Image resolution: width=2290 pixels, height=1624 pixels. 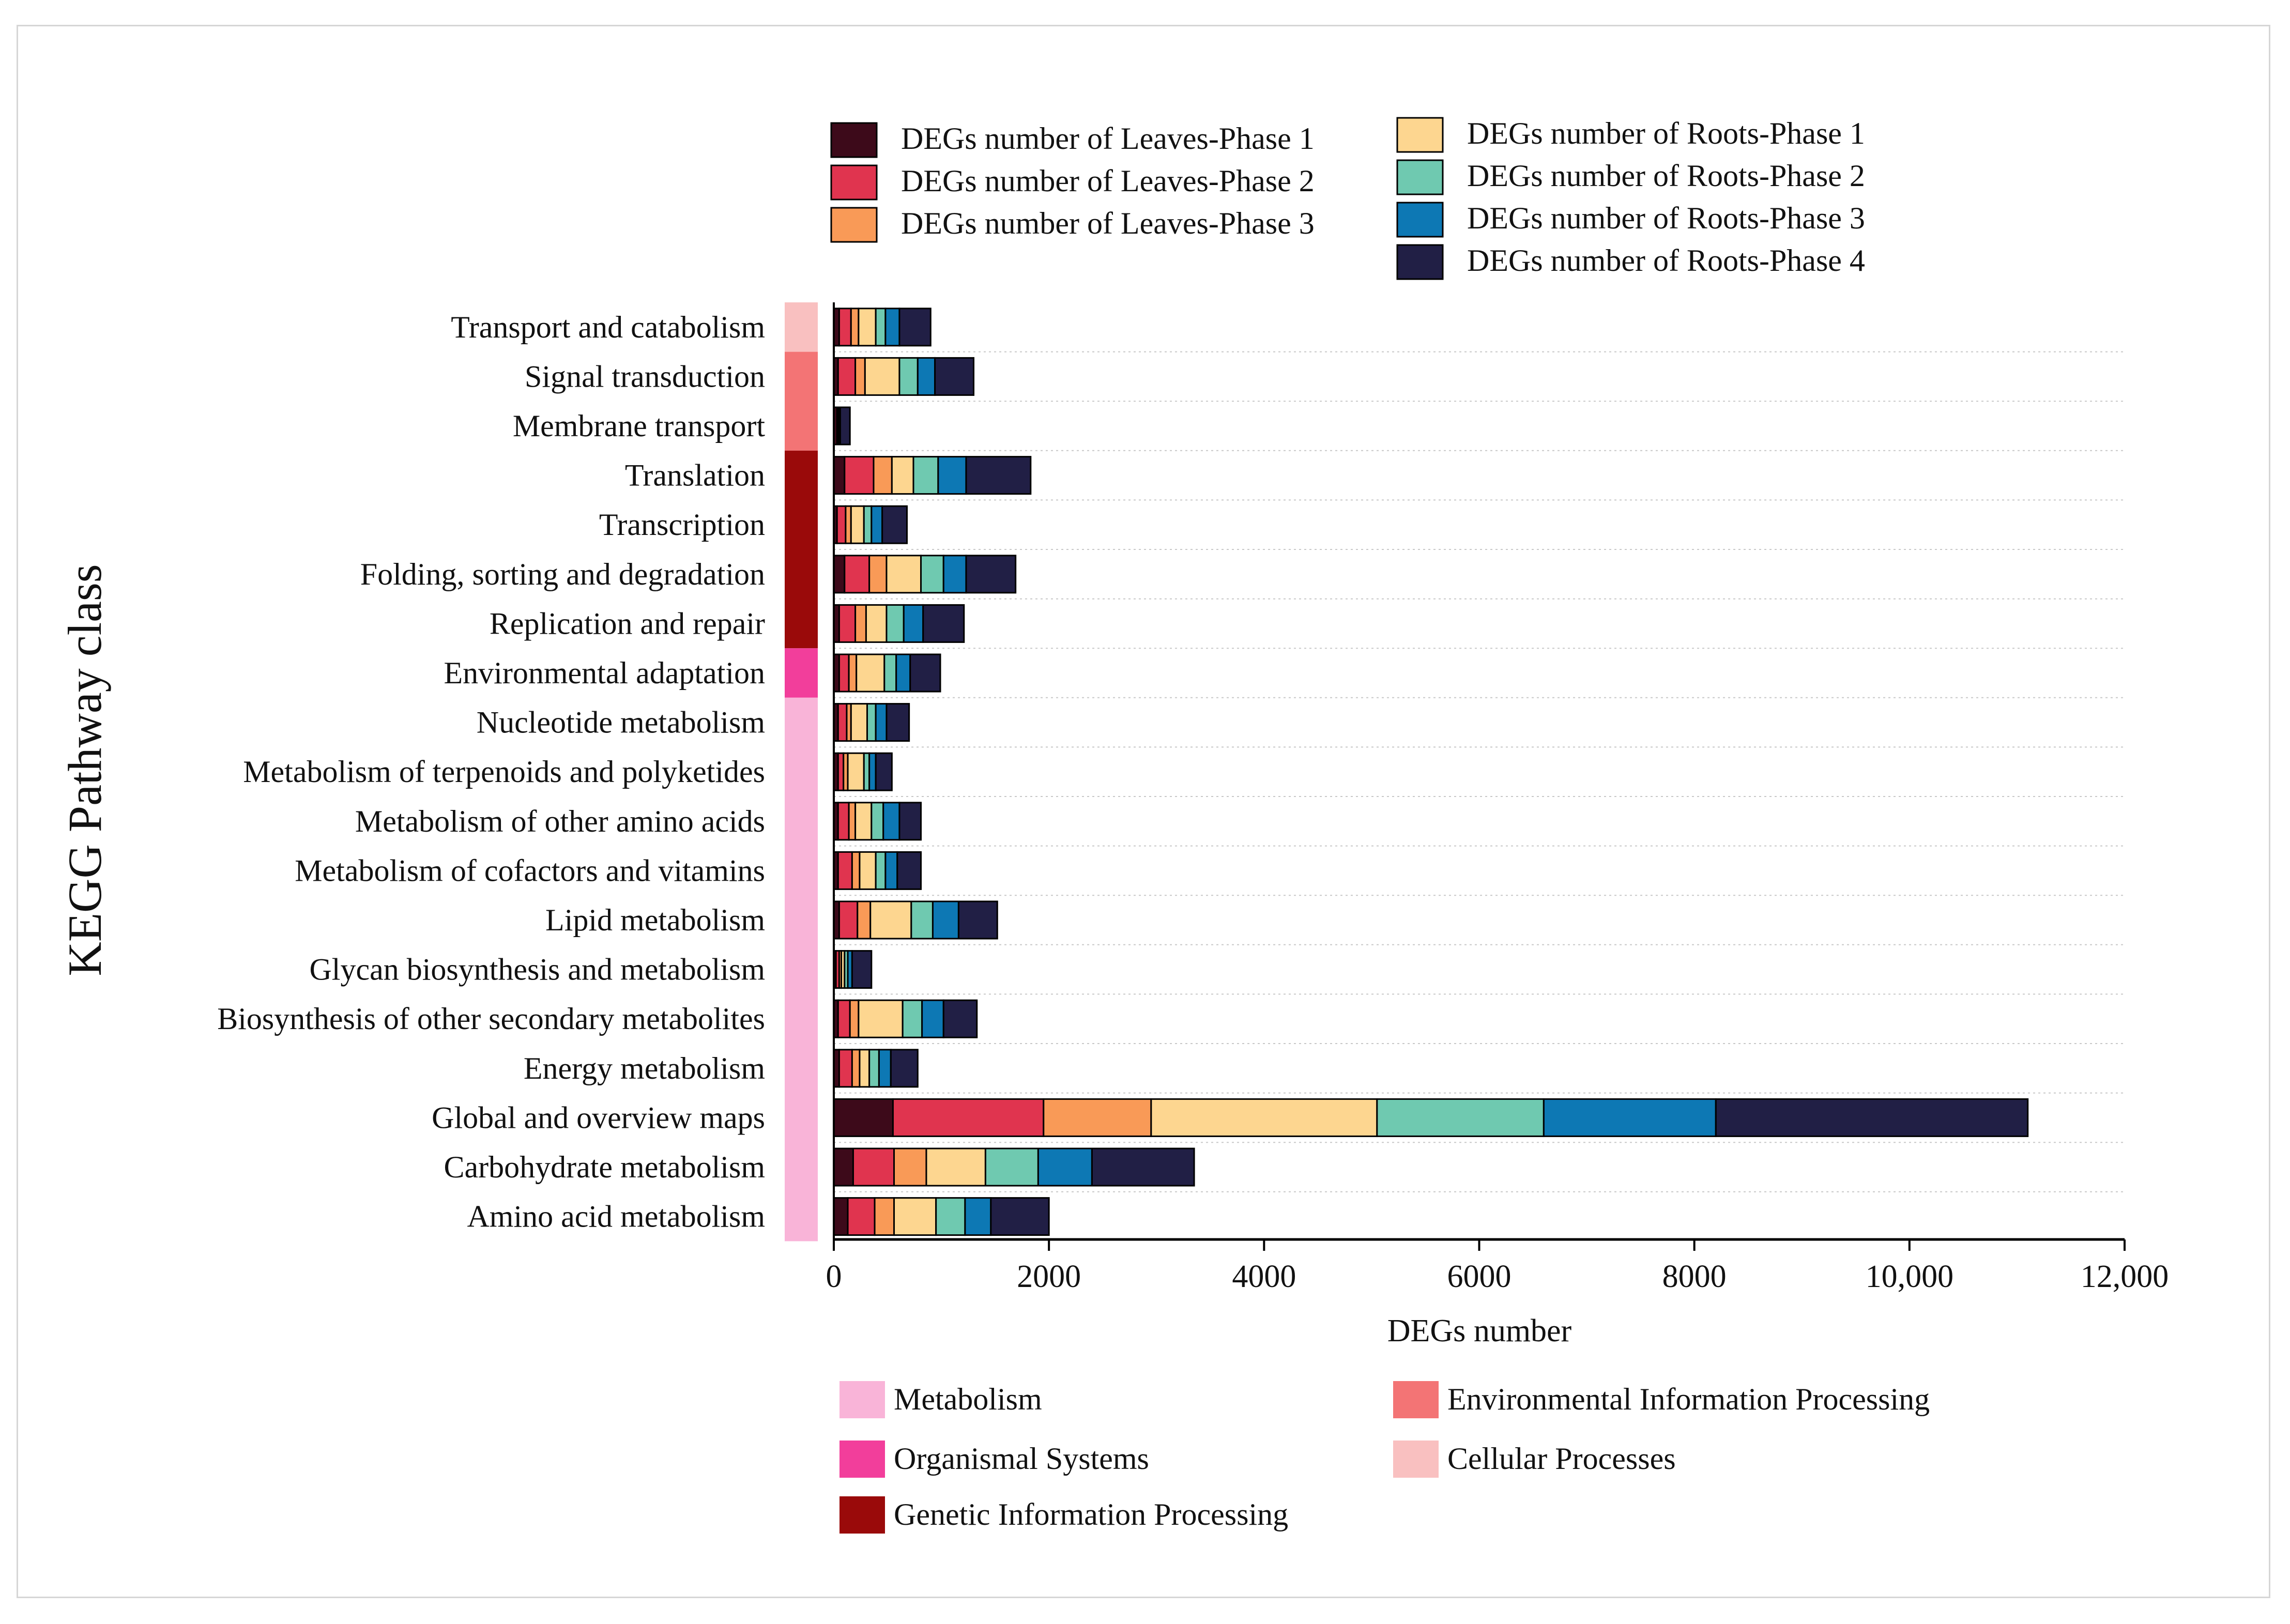 What do you see at coordinates (908, 376) in the screenshot?
I see `bar-signal-transduction-s5` at bounding box center [908, 376].